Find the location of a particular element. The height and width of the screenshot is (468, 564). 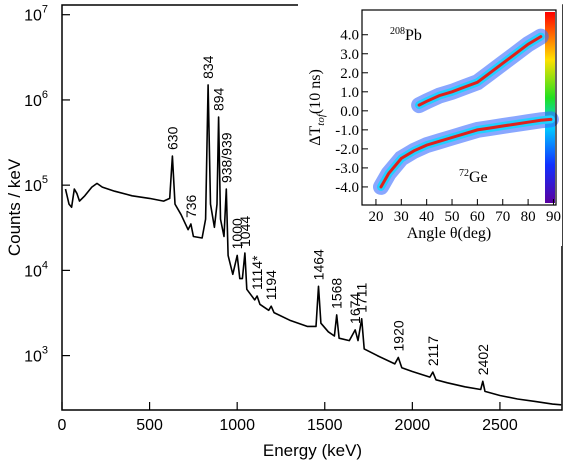

peak-label: 938/939 is located at coordinates (226, 157).